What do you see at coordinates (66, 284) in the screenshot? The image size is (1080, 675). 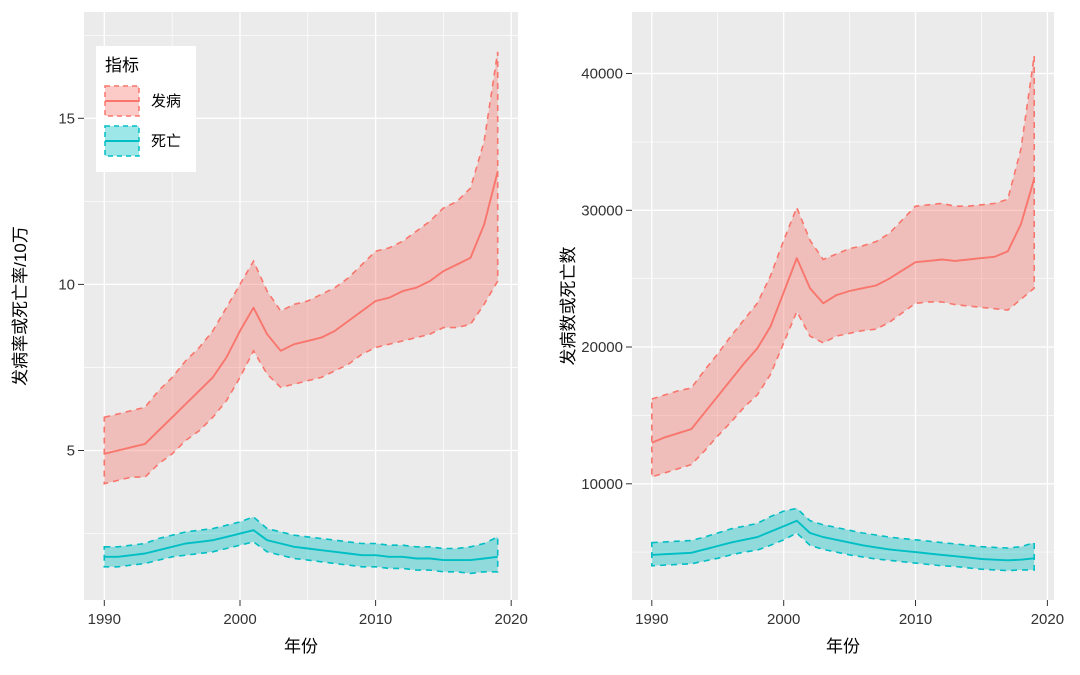 I see `y-tick-label: 10` at bounding box center [66, 284].